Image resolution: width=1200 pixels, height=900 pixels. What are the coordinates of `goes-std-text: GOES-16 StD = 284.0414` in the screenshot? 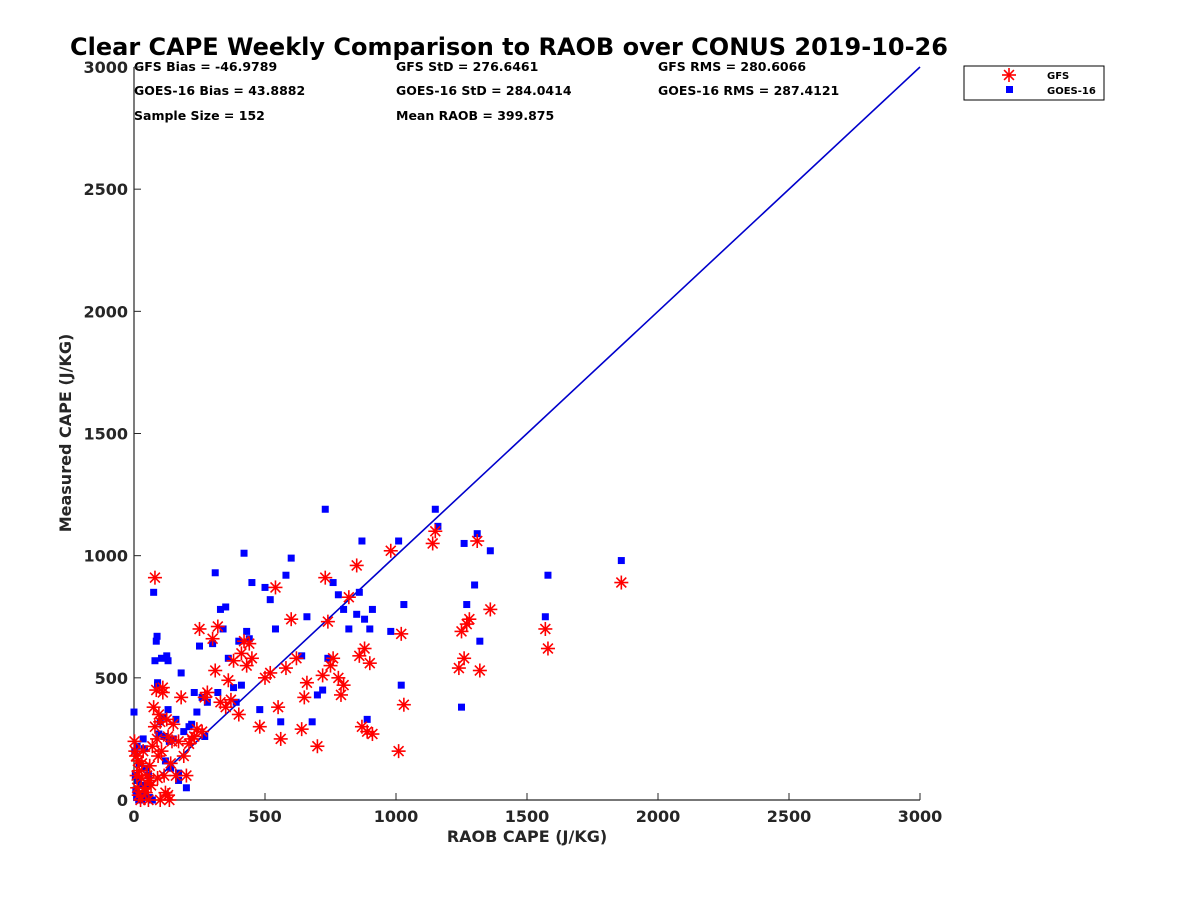 It's located at (484, 90).